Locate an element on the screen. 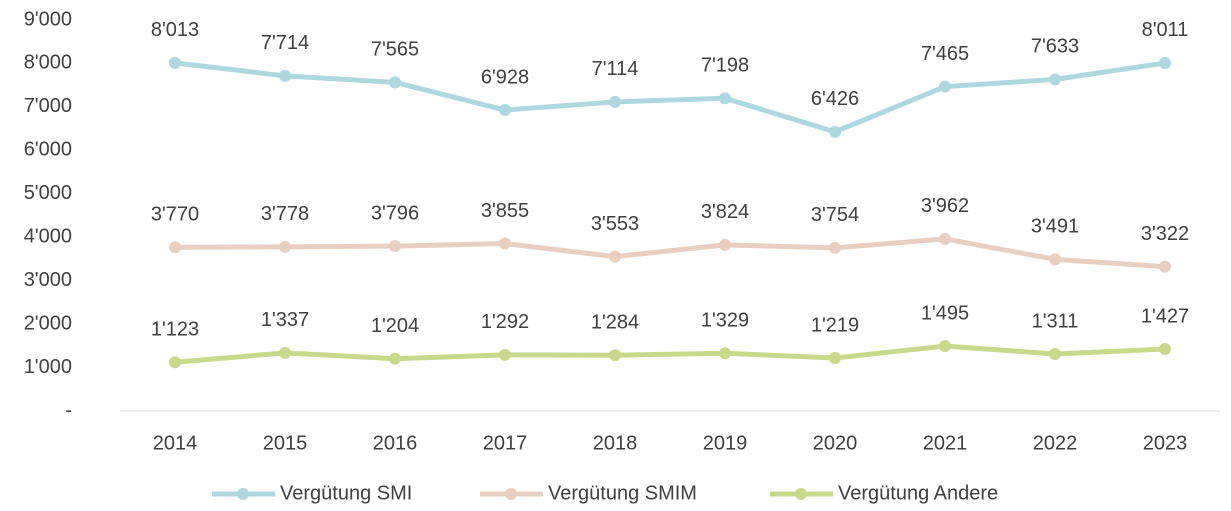 This screenshot has height=511, width=1231. x-tick-label: 2016 is located at coordinates (395, 443).